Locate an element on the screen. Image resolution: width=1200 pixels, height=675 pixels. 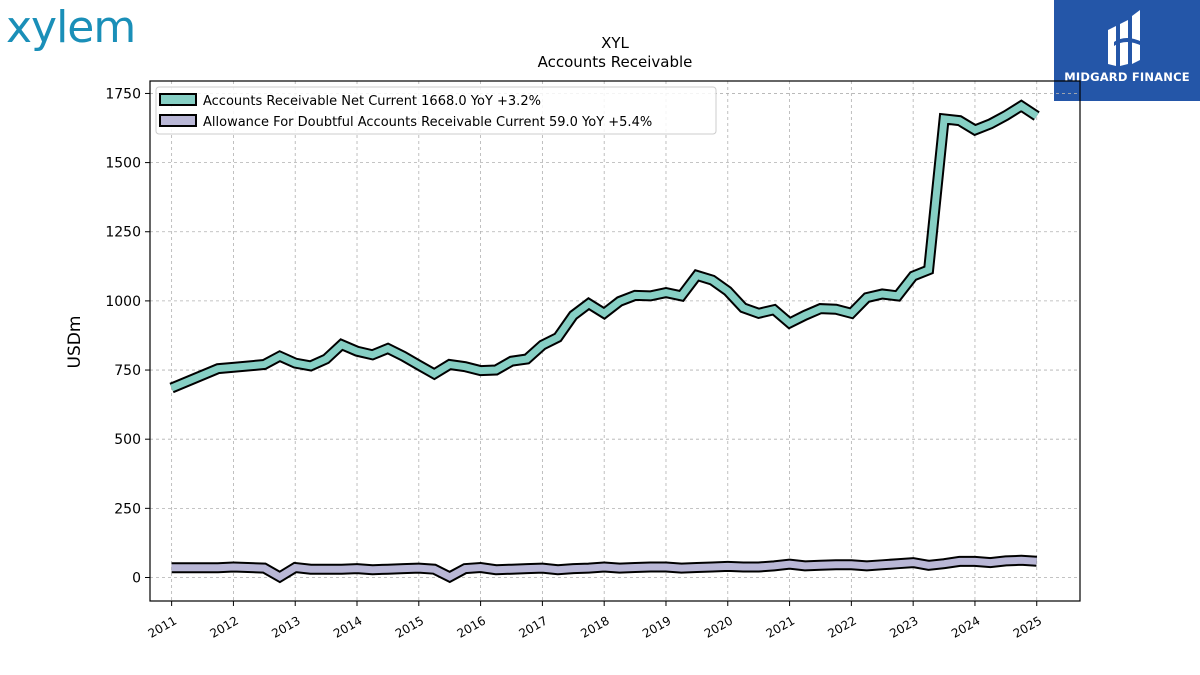
x-tick-label: 2024 is located at coordinates (965, 626).